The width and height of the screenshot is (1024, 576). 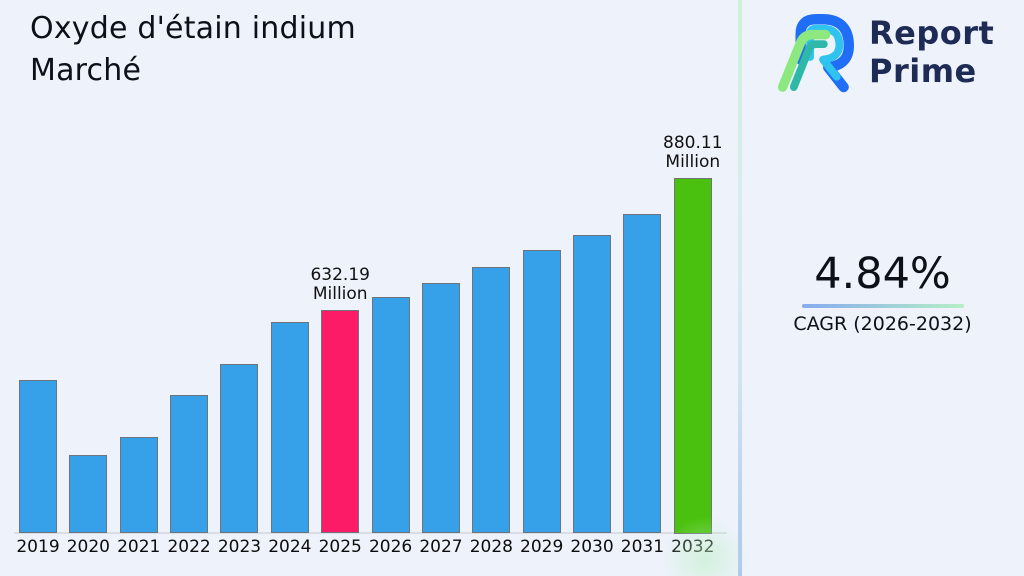 What do you see at coordinates (491, 400) in the screenshot?
I see `bar-2028` at bounding box center [491, 400].